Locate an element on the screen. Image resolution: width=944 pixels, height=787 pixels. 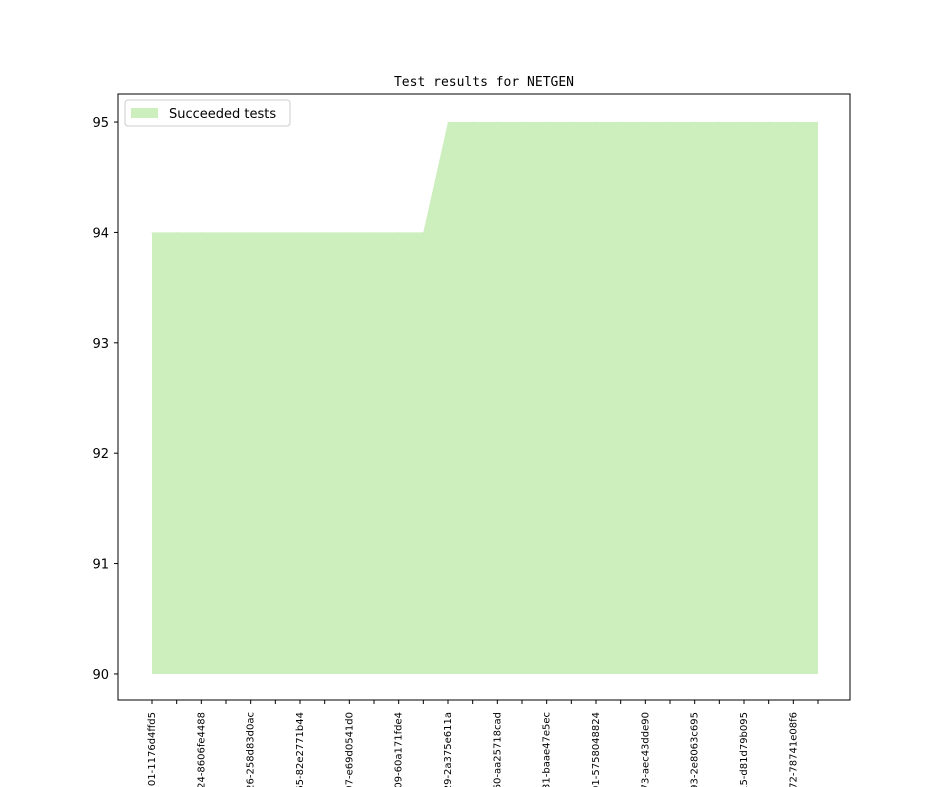
y-tick-label: 90 is located at coordinates (100, 675).